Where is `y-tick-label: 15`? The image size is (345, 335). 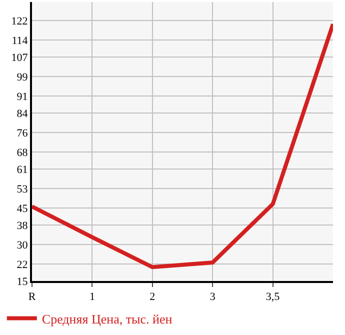 y-tick-label: 15 is located at coordinates (22, 282).